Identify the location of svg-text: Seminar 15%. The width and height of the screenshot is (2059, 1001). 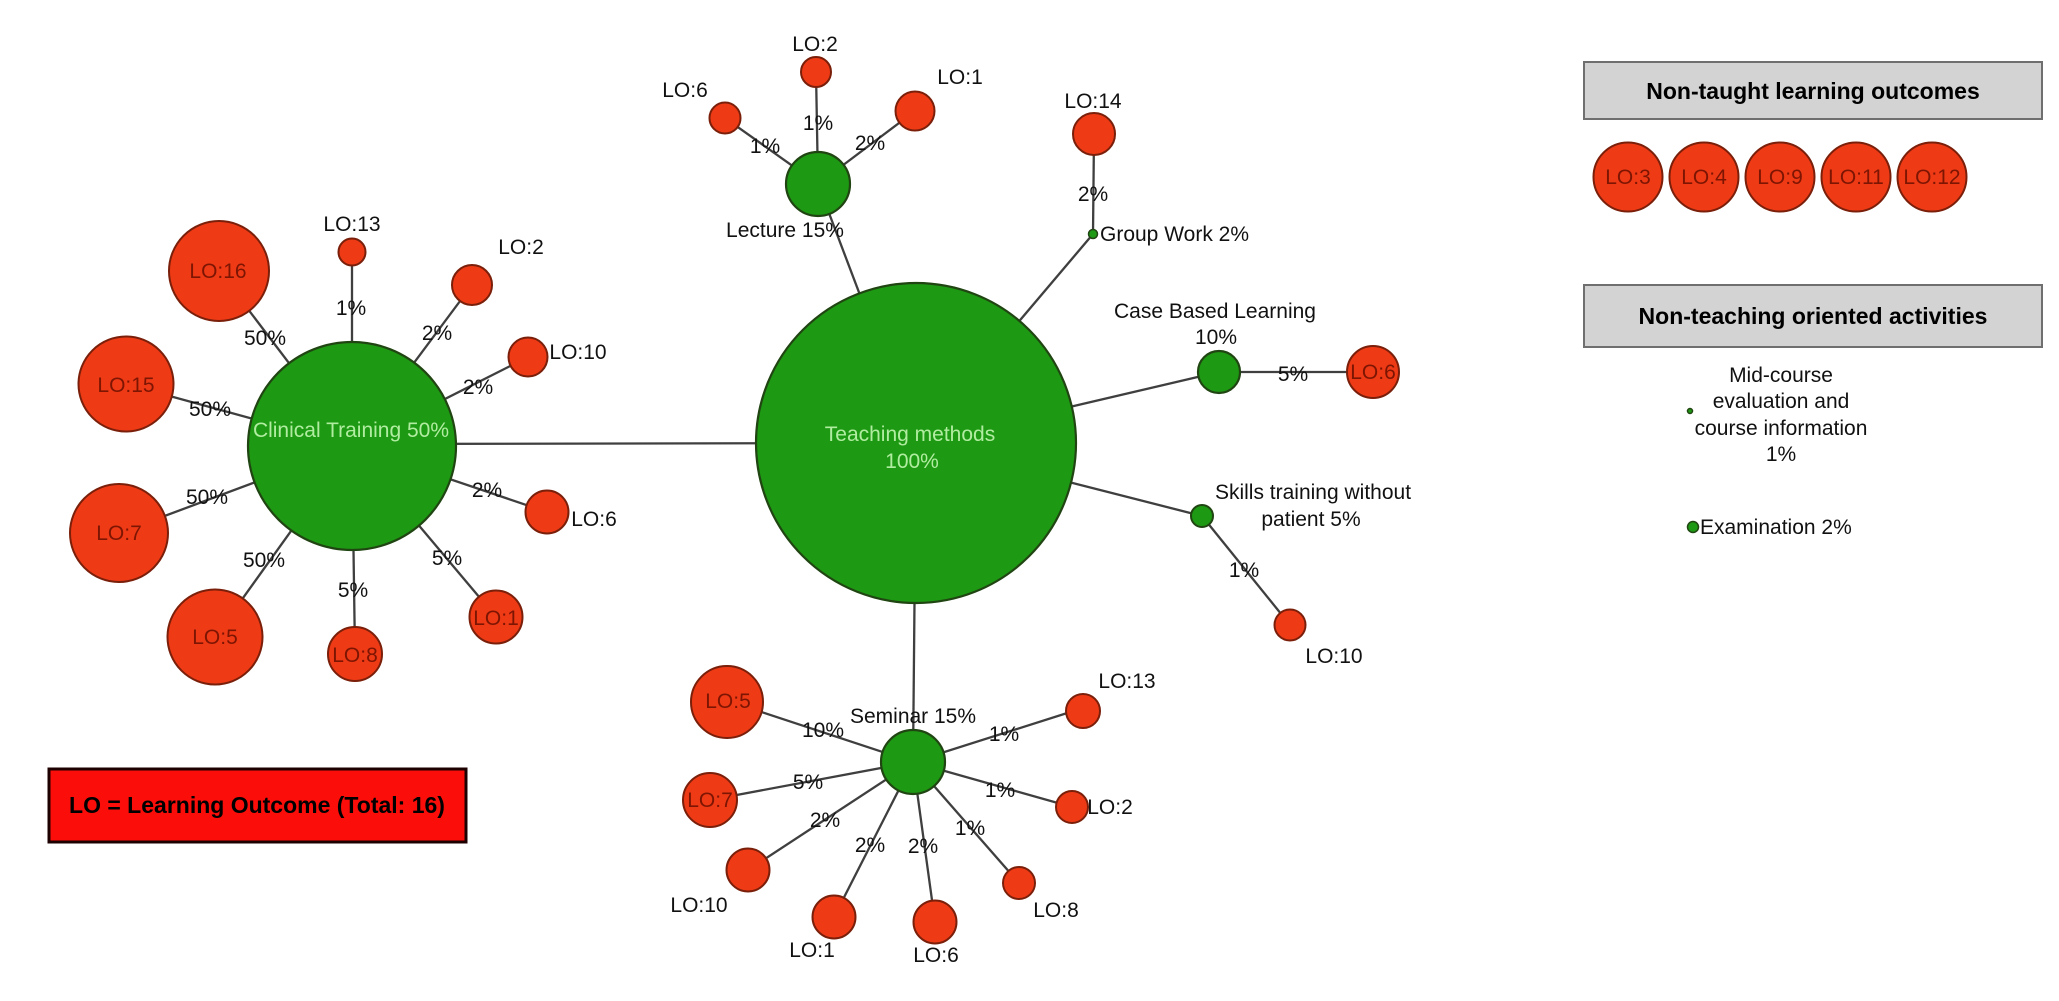
(913, 716).